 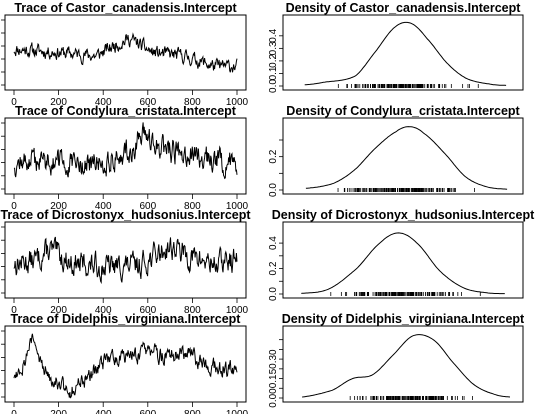 What do you see at coordinates (404, 8) in the screenshot?
I see `panel-title: Density of Castor_canadensis.Intercept` at bounding box center [404, 8].